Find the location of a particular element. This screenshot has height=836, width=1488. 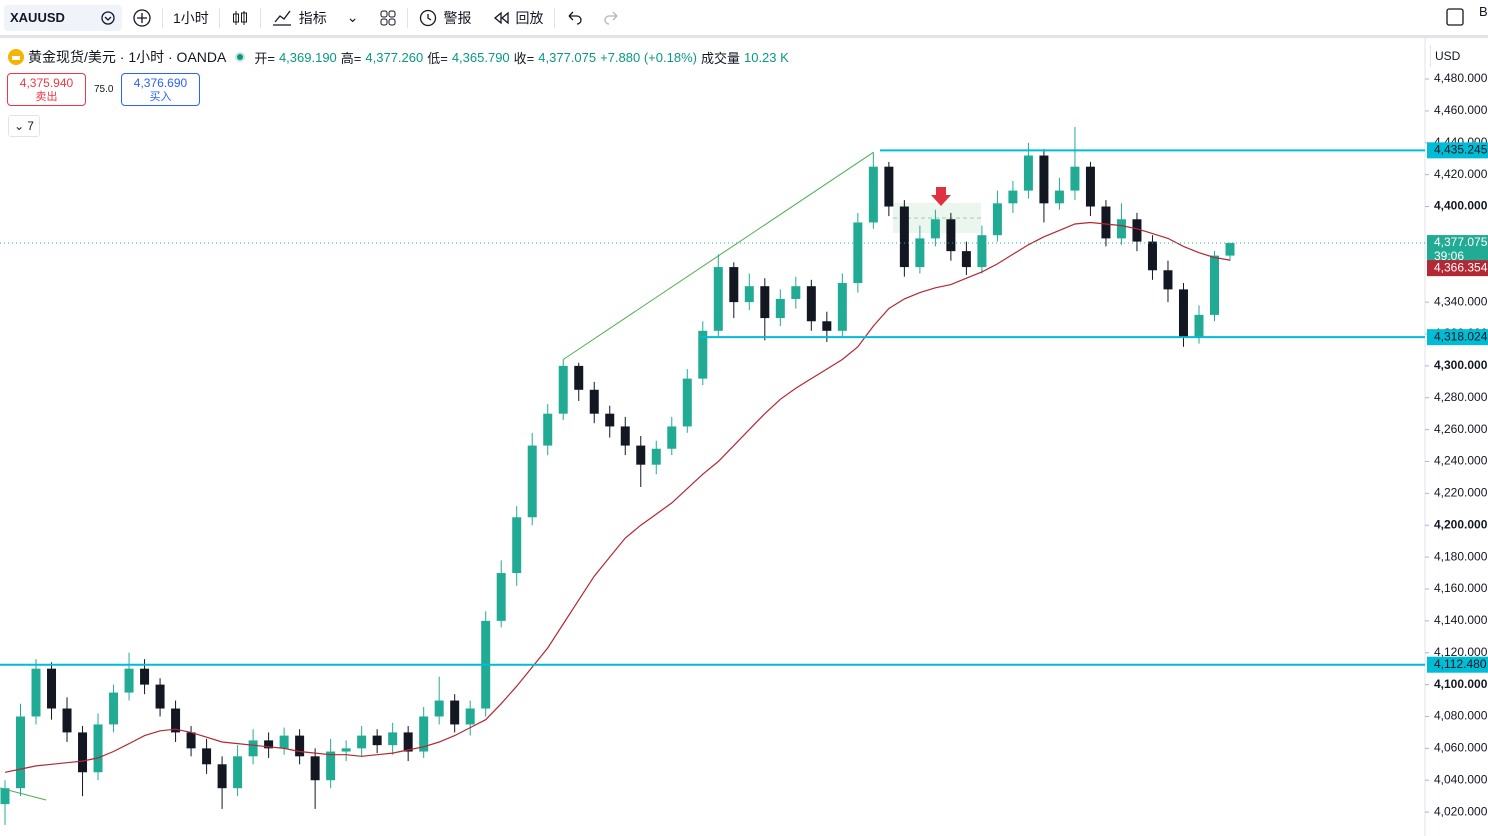

sell-button: 4,375.940 卖出 is located at coordinates (46, 89).